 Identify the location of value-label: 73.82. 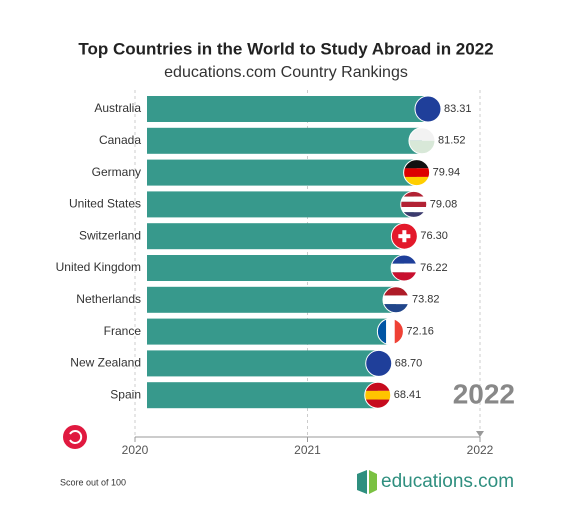
(426, 300).